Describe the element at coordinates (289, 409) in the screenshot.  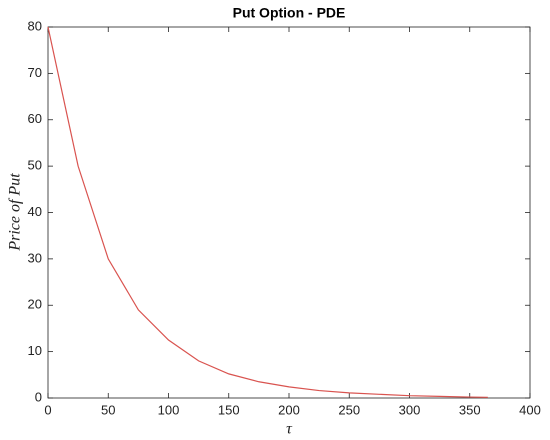
I see `x-tick-label: 200` at that location.